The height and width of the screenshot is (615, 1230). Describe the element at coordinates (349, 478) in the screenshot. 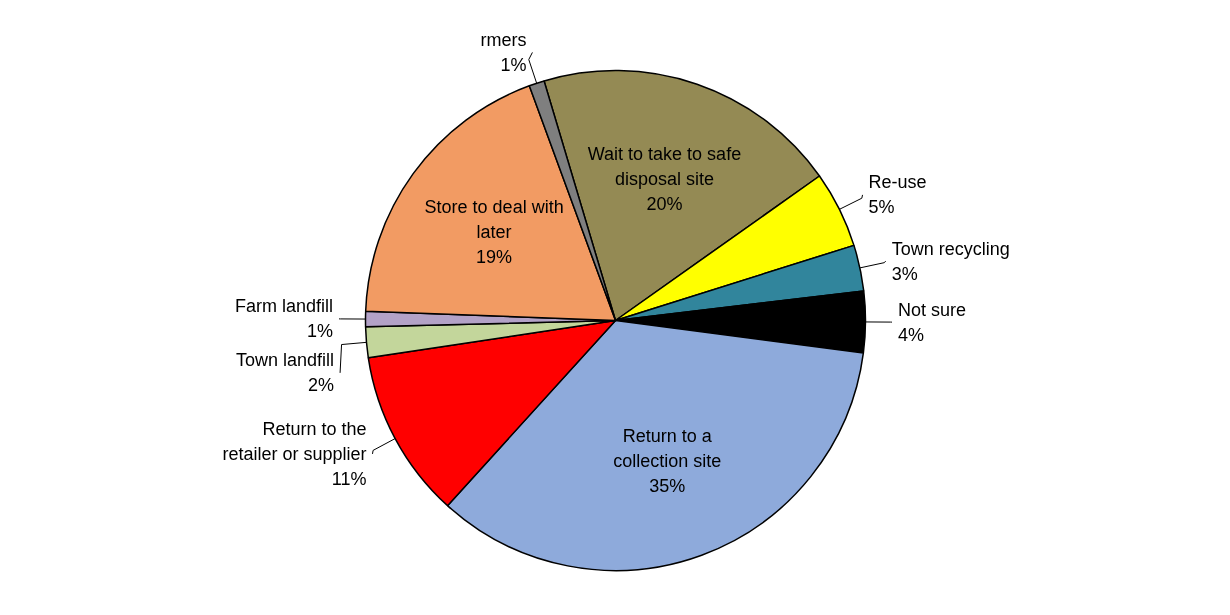

I see `data-label: 11%` at that location.